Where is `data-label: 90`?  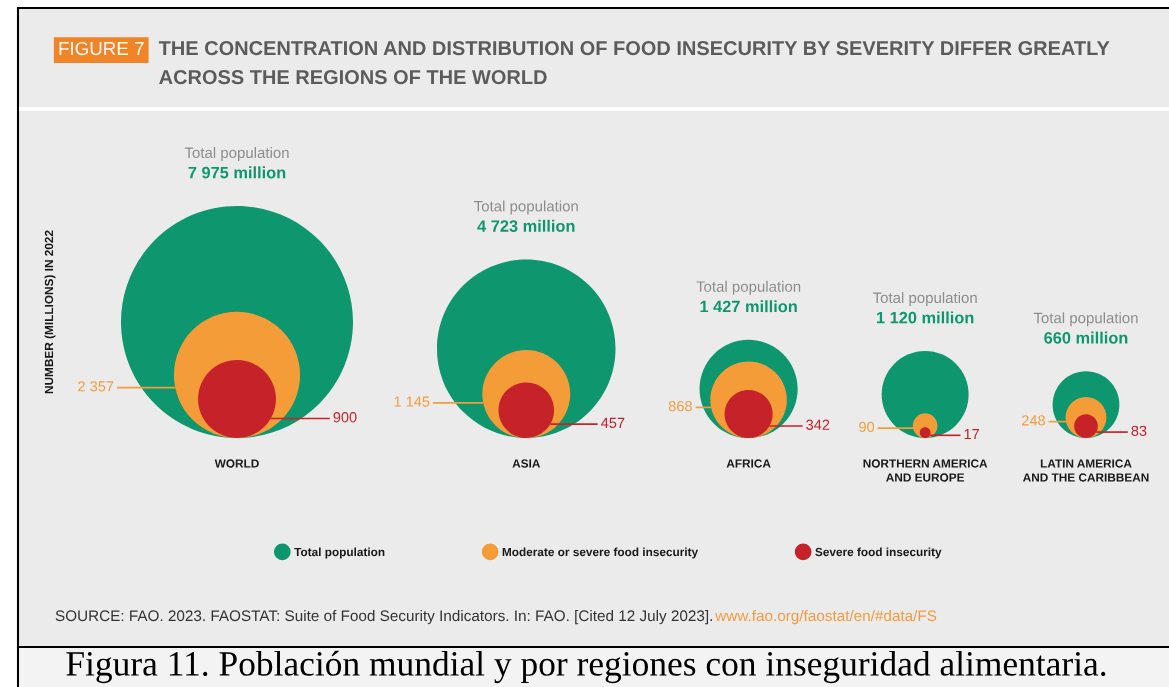 data-label: 90 is located at coordinates (867, 427).